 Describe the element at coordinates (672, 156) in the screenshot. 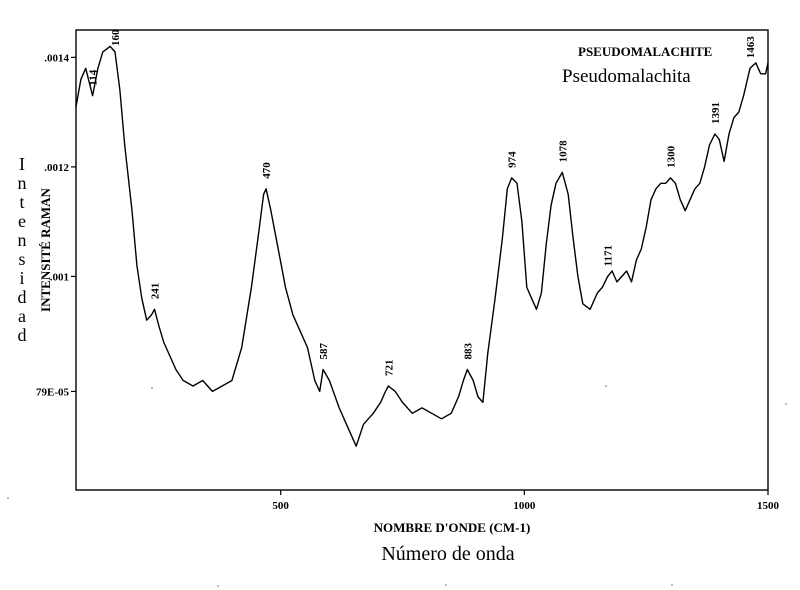

I see `peak-label: 1300` at that location.